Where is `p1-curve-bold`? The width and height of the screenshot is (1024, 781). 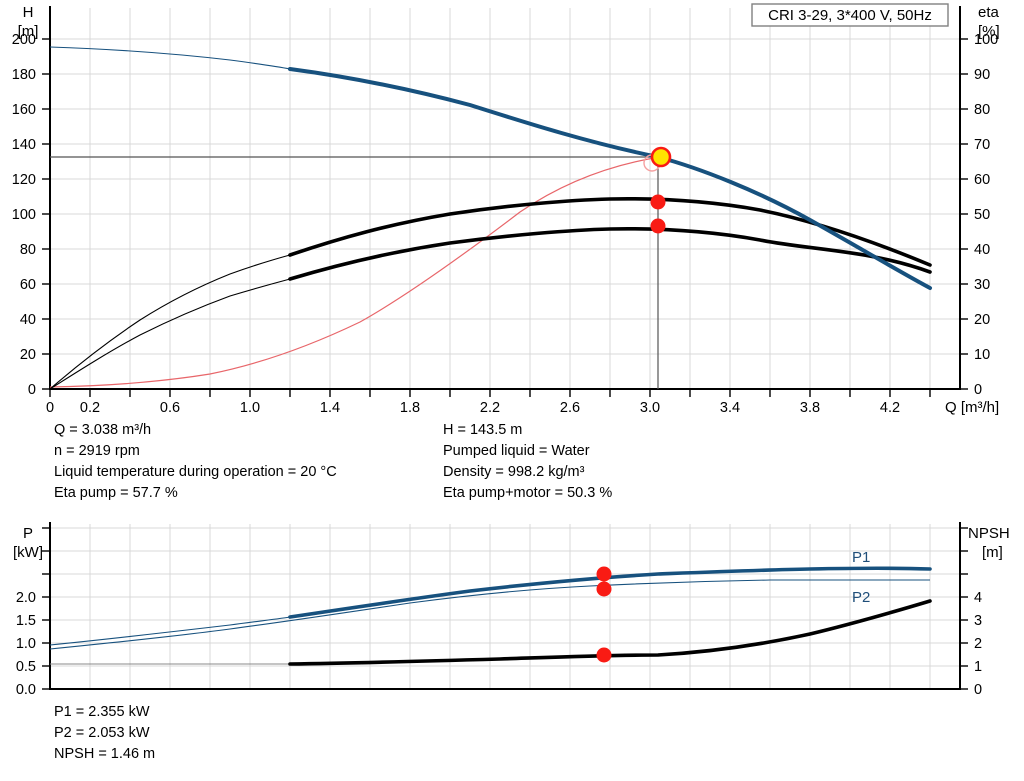 p1-curve-bold is located at coordinates (610, 592).